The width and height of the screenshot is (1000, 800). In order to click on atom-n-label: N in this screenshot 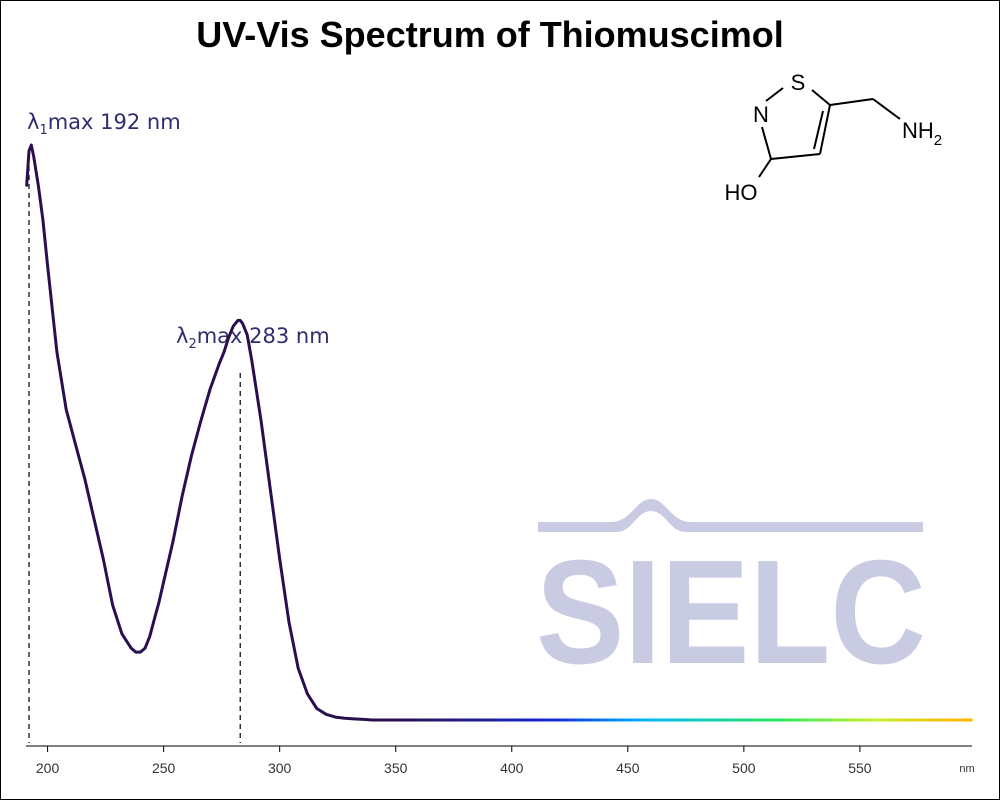, I will do `click(761, 114)`.